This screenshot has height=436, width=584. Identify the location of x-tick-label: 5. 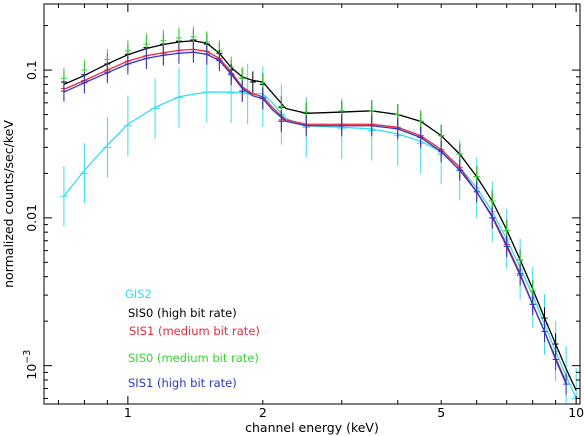
(441, 412).